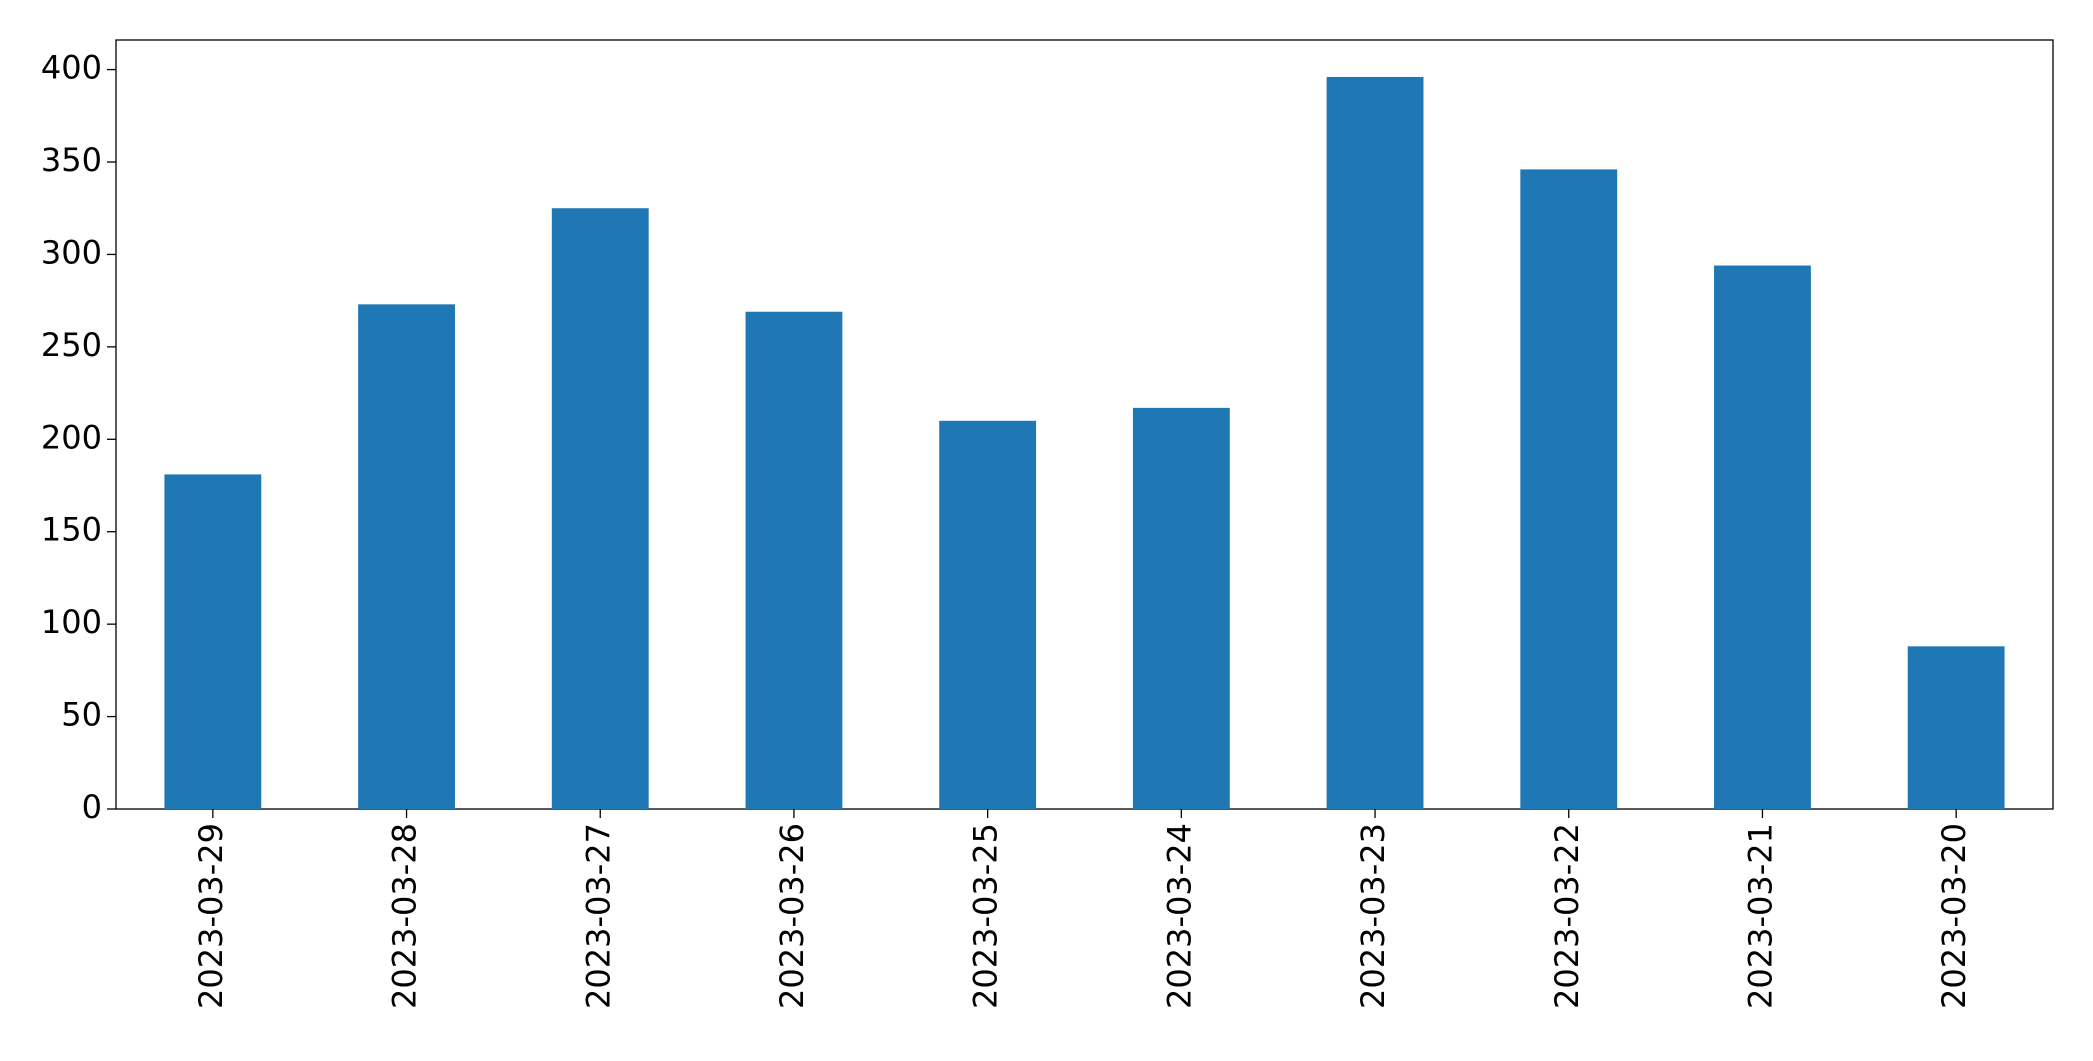 The width and height of the screenshot is (2093, 1061). What do you see at coordinates (71, 622) in the screenshot?
I see `y-tick-label: 100` at bounding box center [71, 622].